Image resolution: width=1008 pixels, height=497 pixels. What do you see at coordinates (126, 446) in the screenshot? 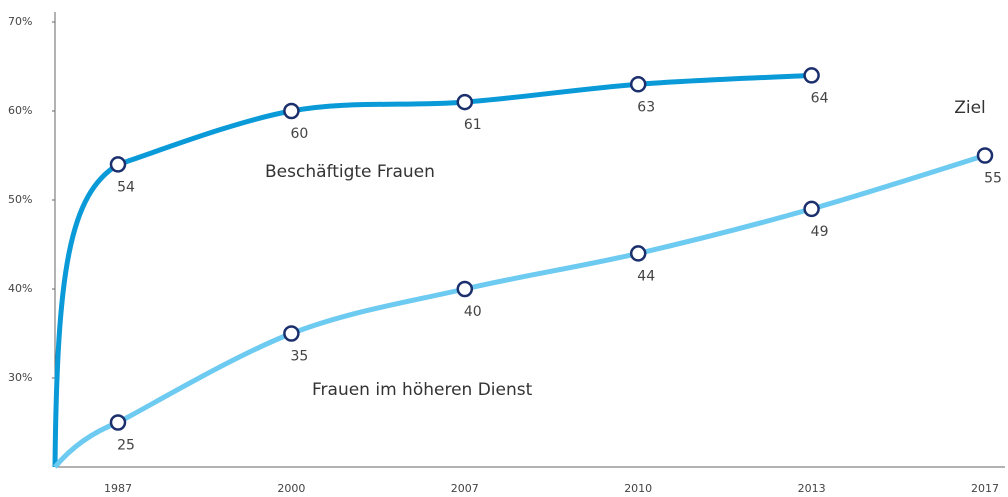
I see `data-label: 25` at bounding box center [126, 446].